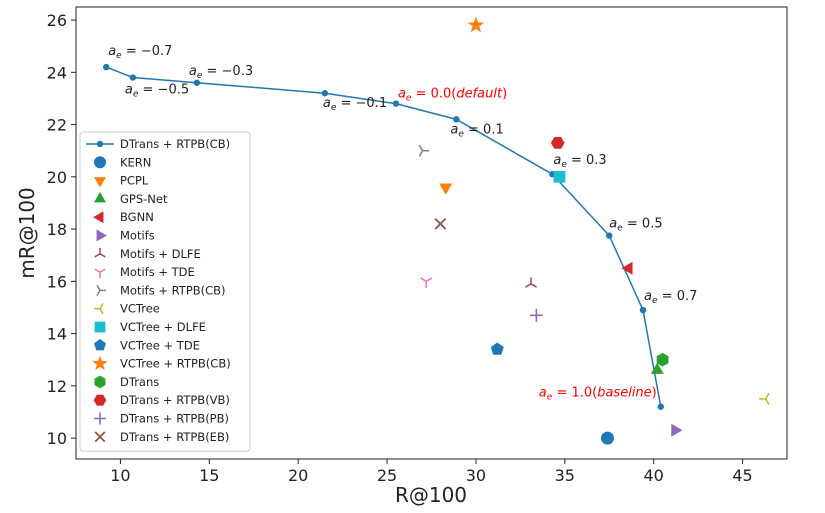 Image resolution: width=825 pixels, height=513 pixels. Describe the element at coordinates (479, 94) in the screenshot. I see `annotation-note: default` at that location.